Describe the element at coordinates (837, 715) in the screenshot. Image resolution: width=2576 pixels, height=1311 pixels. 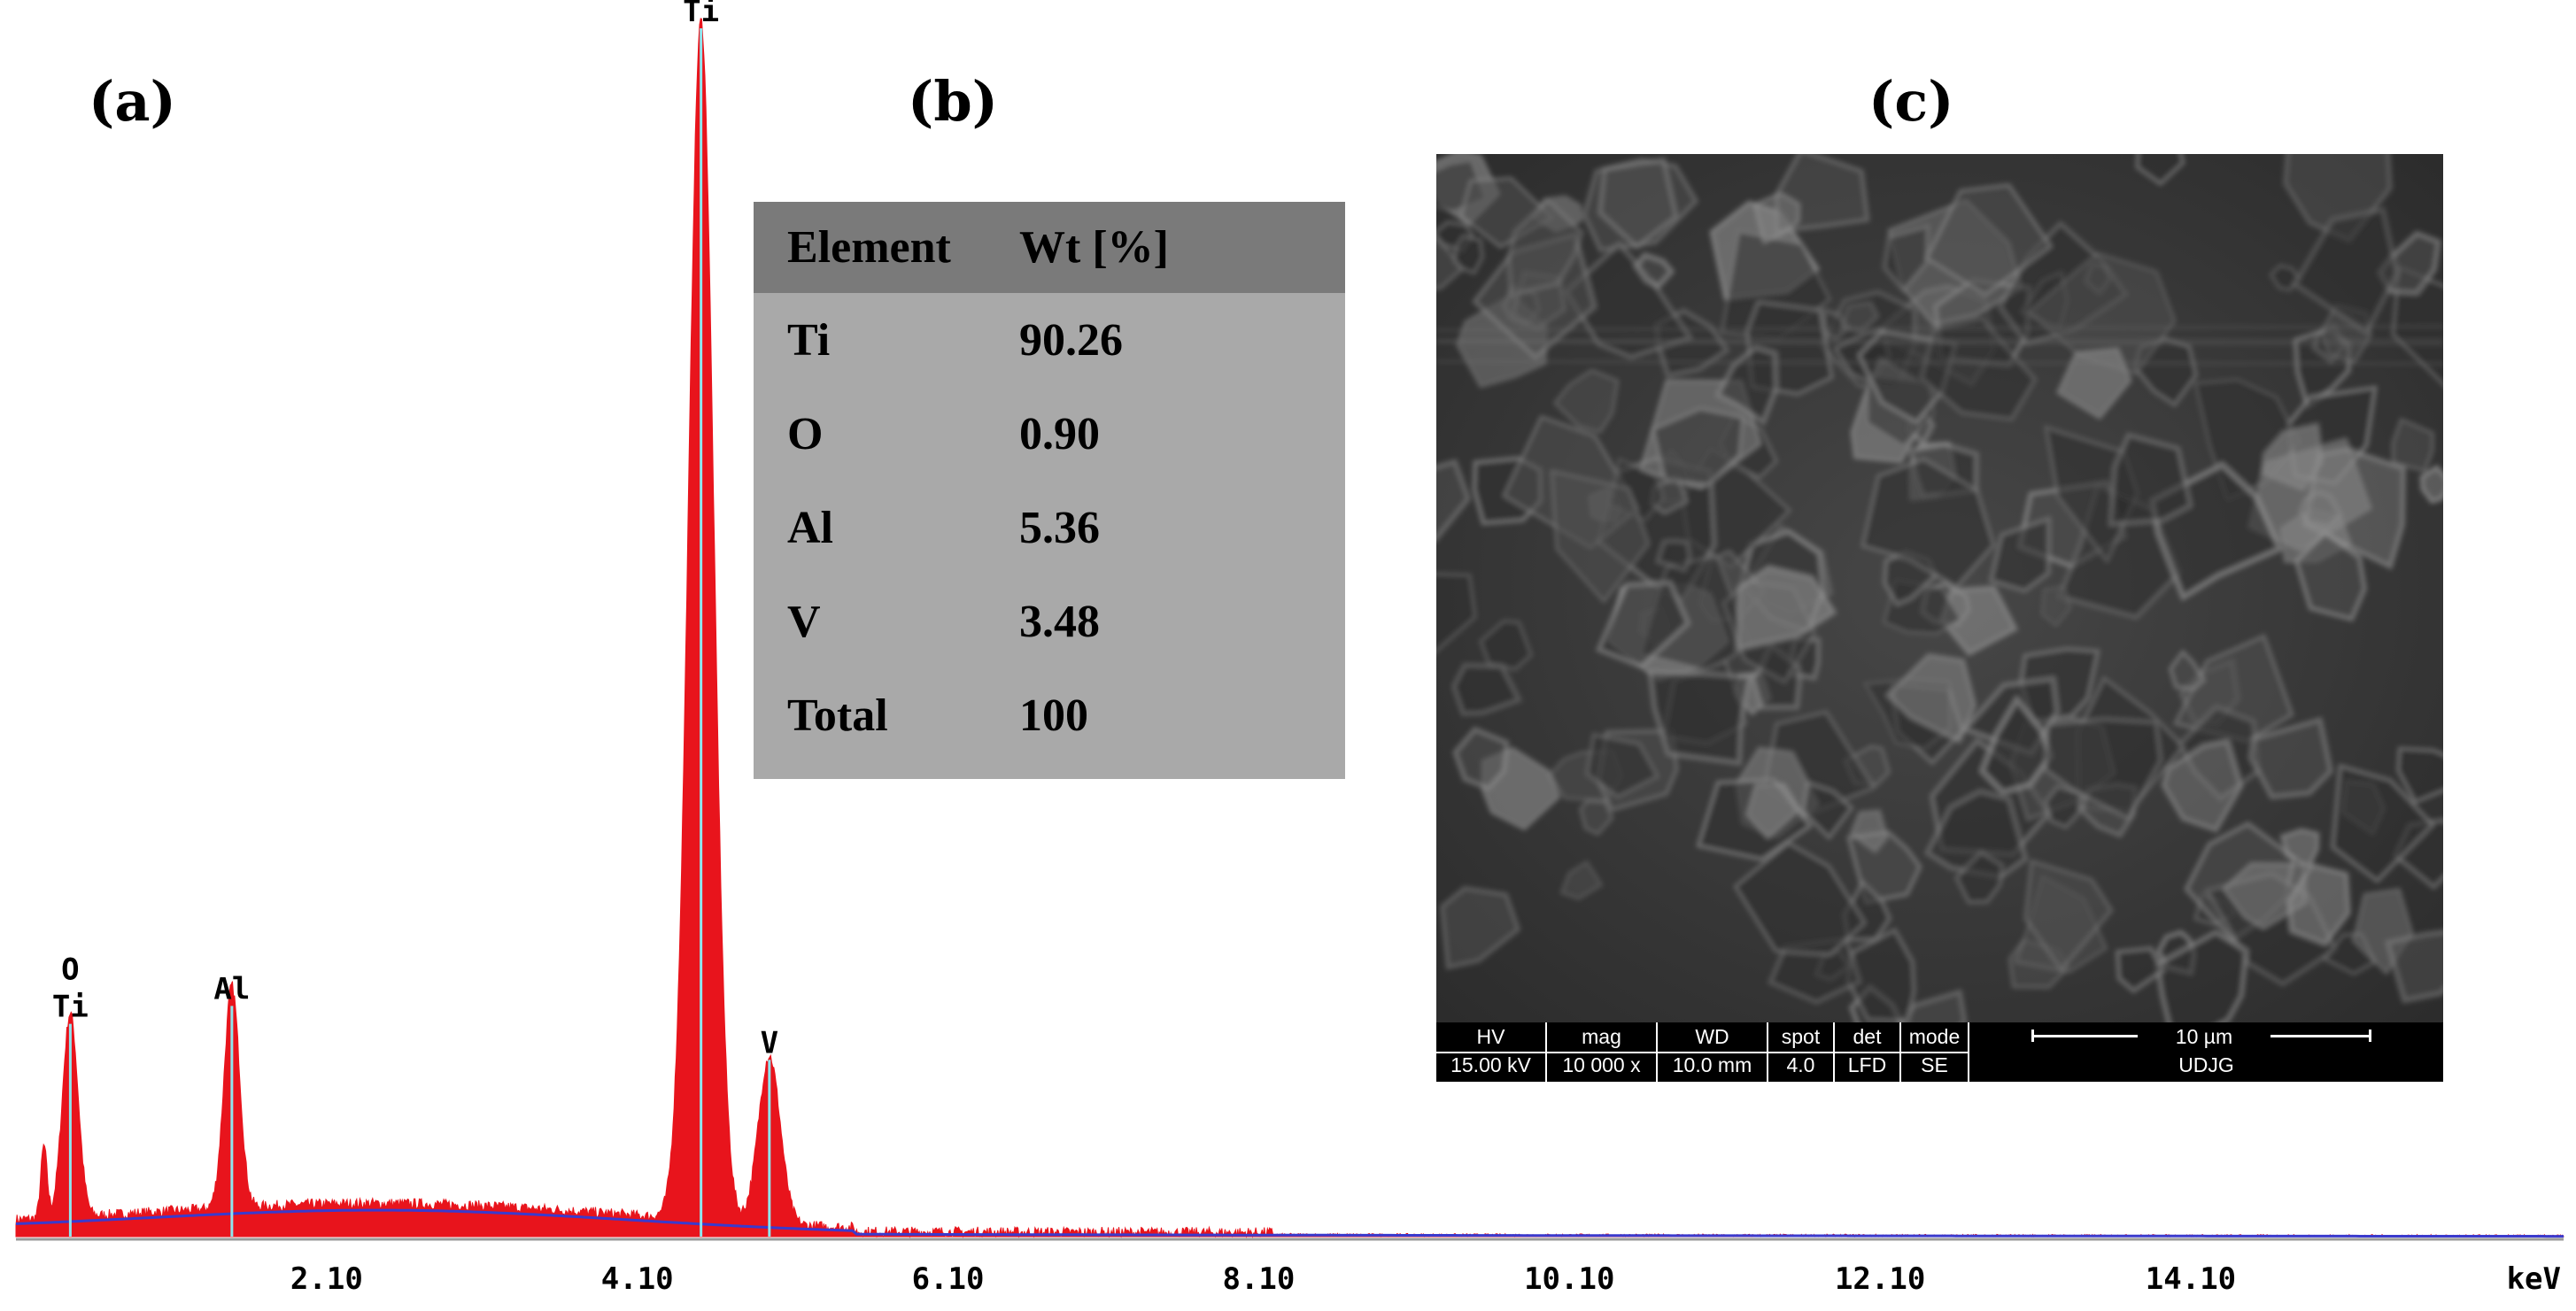
I see `cell-element: Total` at that location.